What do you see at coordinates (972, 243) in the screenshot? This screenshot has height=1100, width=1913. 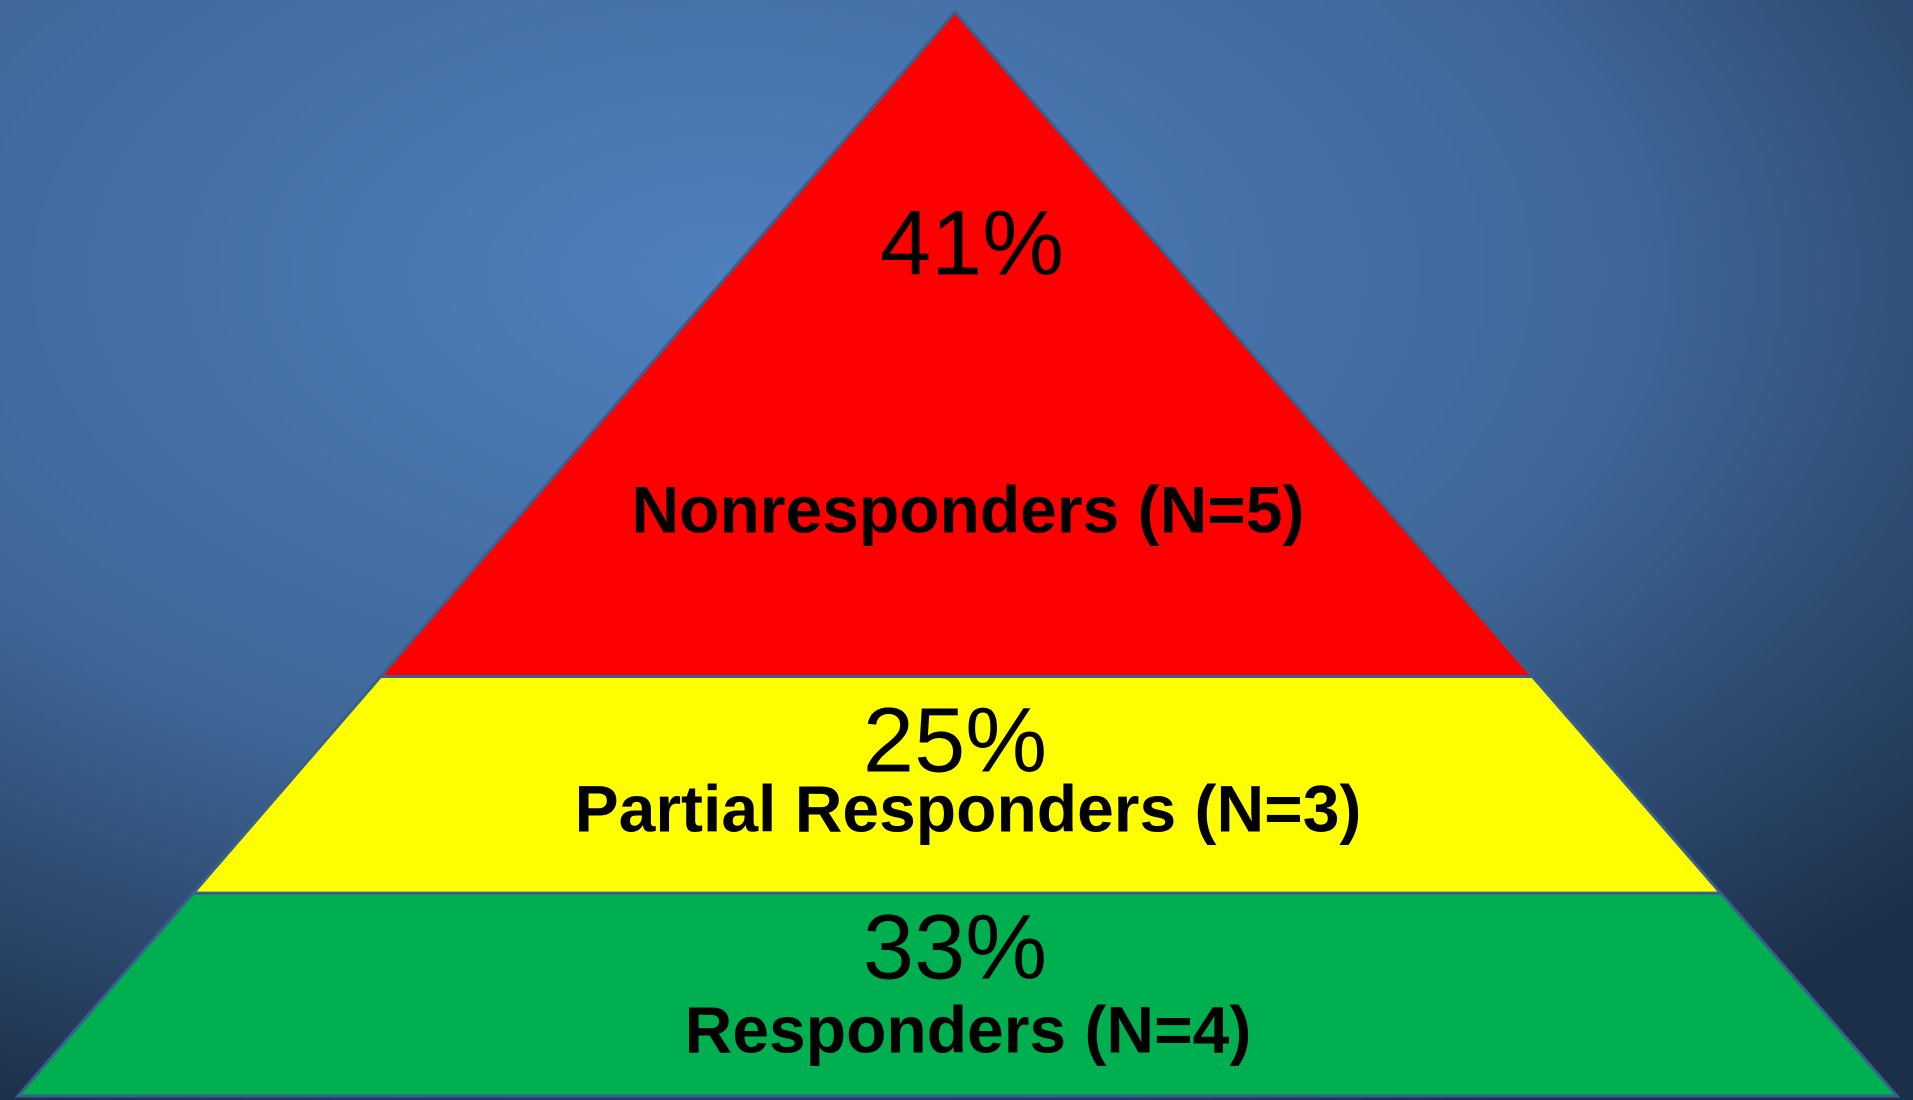 I see `value-label: 41%` at bounding box center [972, 243].